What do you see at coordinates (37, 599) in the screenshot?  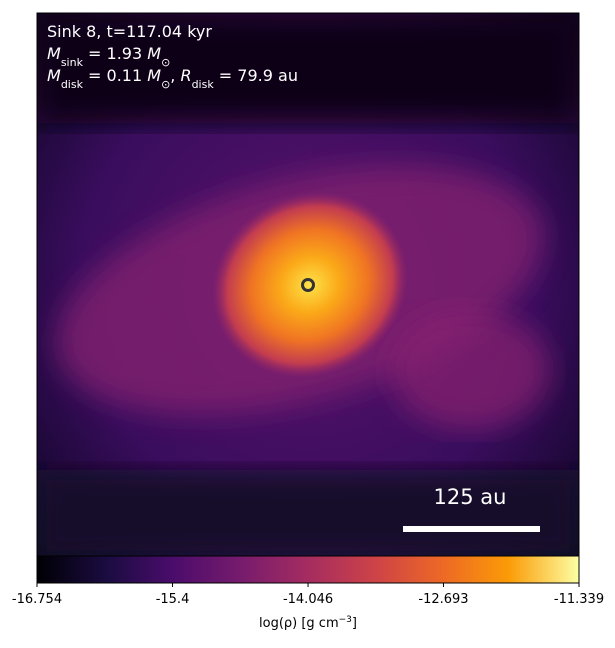 I see `tick-label: -16.754` at bounding box center [37, 599].